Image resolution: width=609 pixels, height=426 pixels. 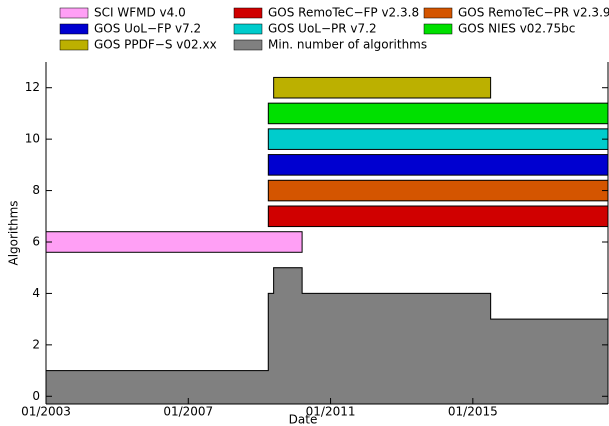 I want to click on legend-label: GOS PPDF−S v02.xx, so click(x=155, y=45).